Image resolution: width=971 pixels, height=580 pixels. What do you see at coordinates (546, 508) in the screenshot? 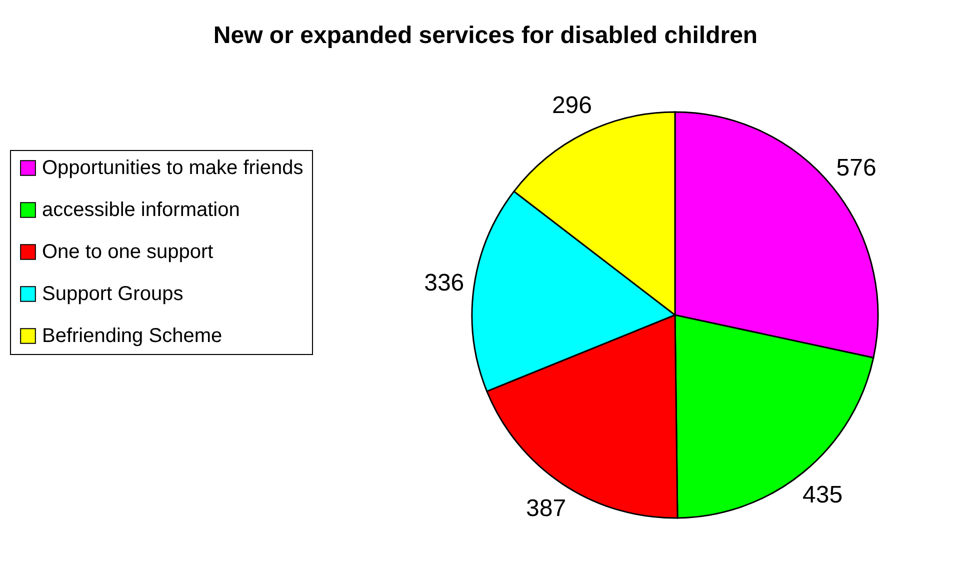
I see `data-label: 387` at bounding box center [546, 508].